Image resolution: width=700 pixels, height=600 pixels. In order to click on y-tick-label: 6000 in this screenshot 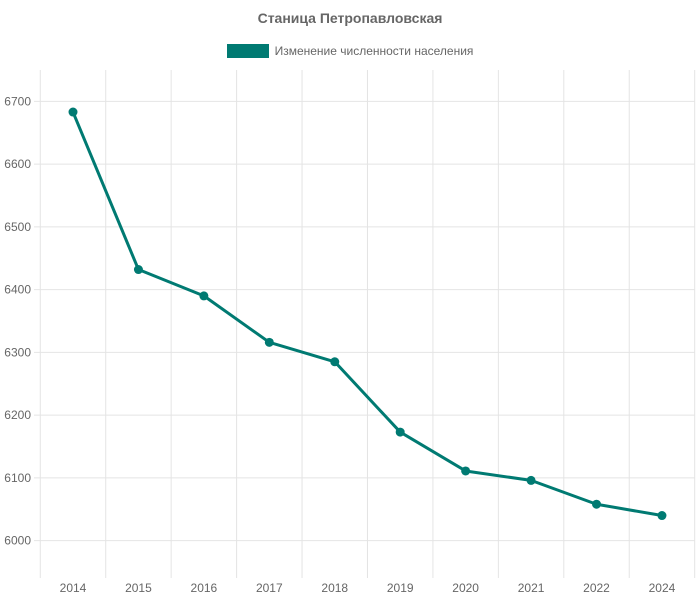, I will do `click(17, 541)`.